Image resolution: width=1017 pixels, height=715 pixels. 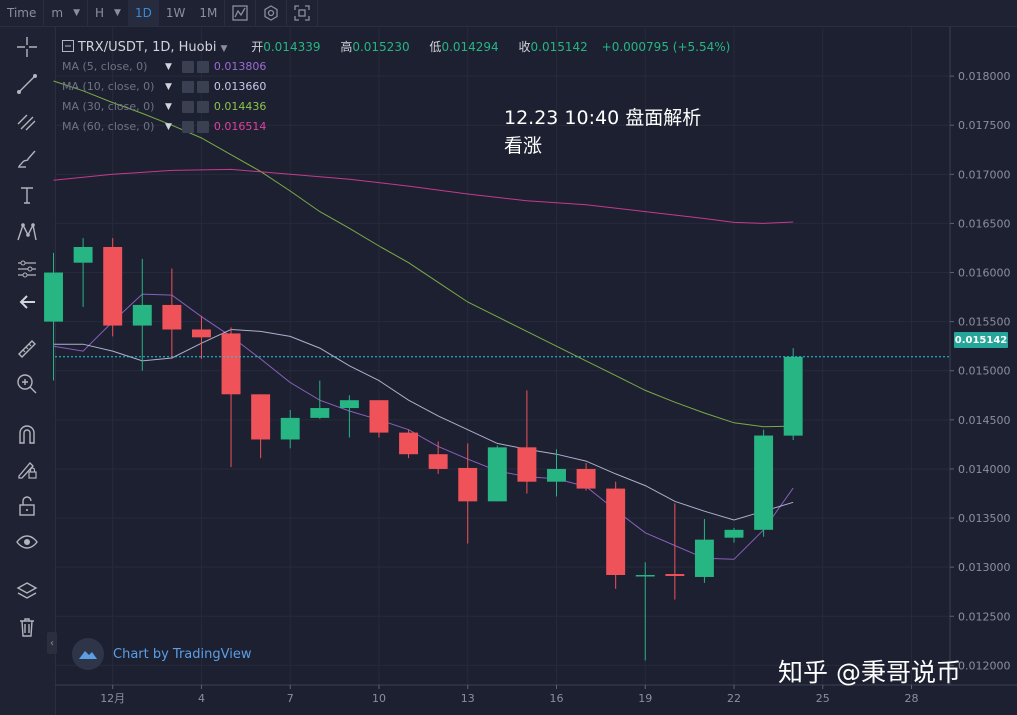 What do you see at coordinates (27, 195) in the screenshot?
I see `text-icon` at bounding box center [27, 195].